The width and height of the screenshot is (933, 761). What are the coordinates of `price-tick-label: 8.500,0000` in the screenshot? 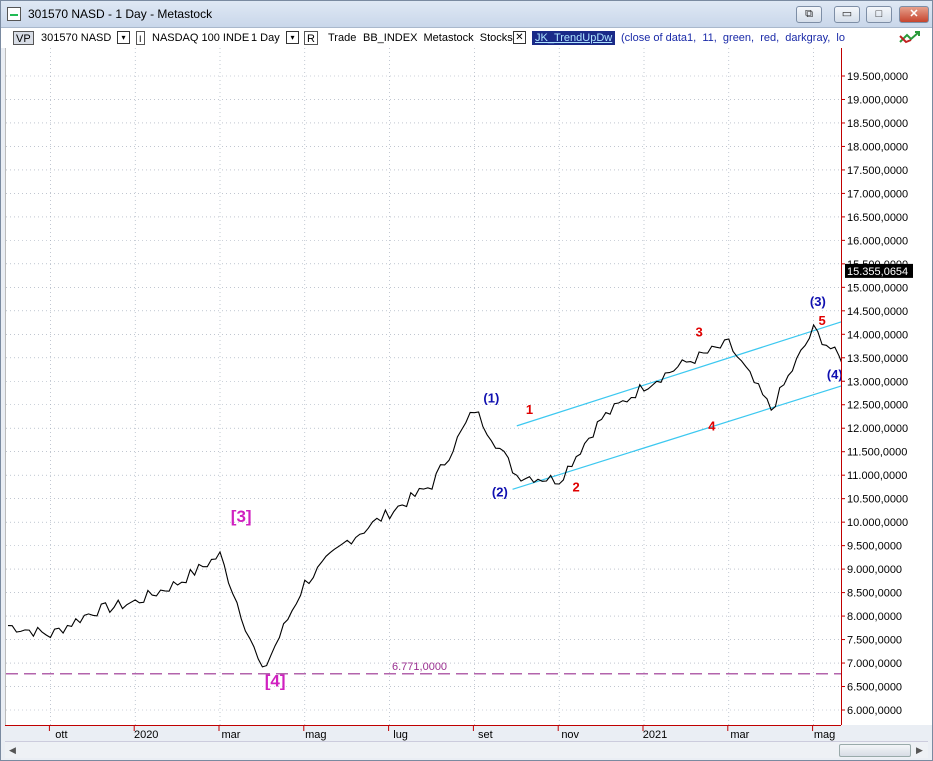 It's located at (874, 594).